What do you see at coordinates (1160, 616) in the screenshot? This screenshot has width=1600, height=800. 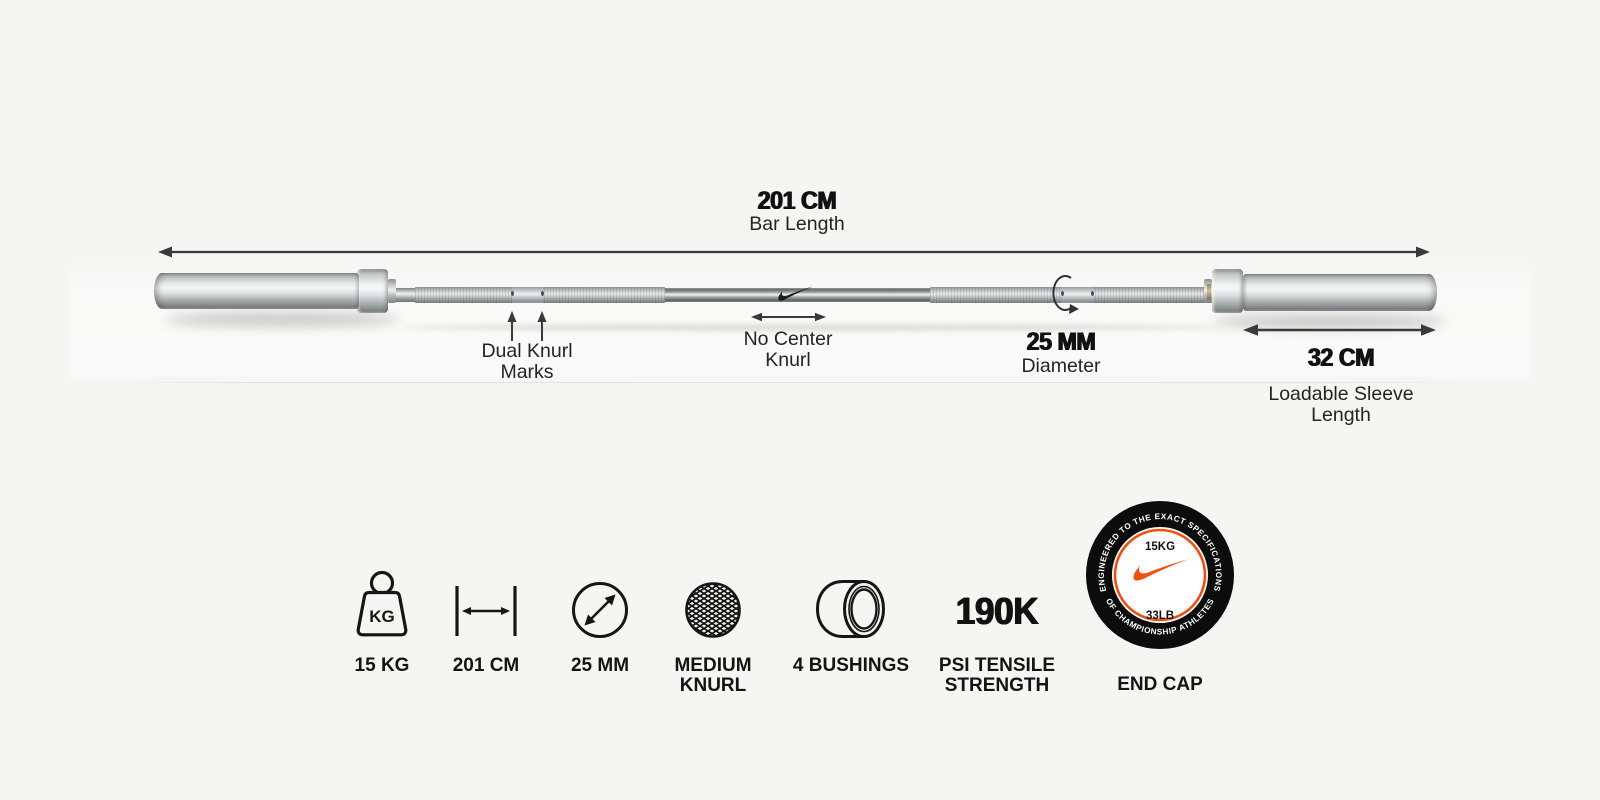 I see `badge-lb-text: 33LB` at bounding box center [1160, 616].